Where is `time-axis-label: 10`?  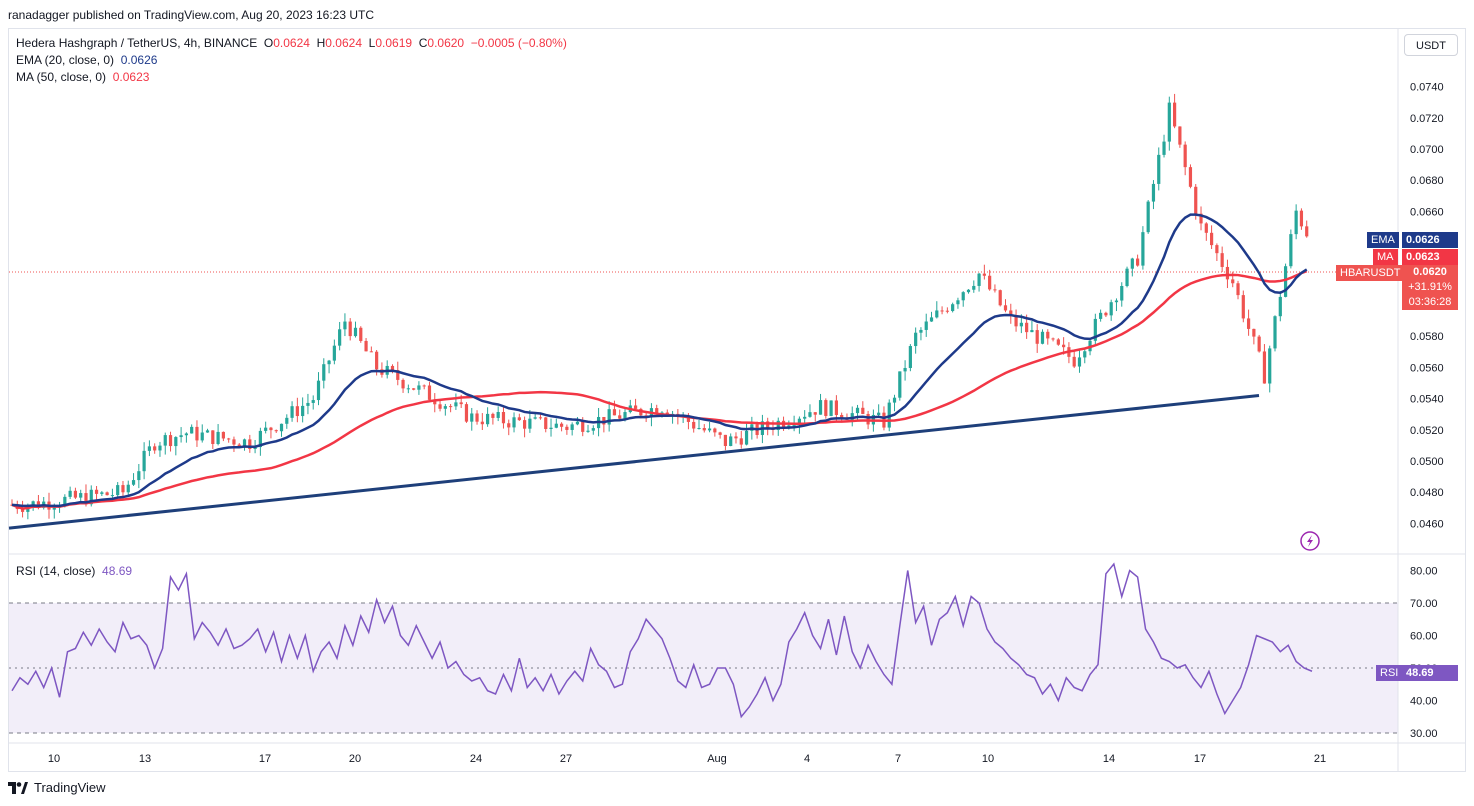
time-axis-label: 10 is located at coordinates (988, 759).